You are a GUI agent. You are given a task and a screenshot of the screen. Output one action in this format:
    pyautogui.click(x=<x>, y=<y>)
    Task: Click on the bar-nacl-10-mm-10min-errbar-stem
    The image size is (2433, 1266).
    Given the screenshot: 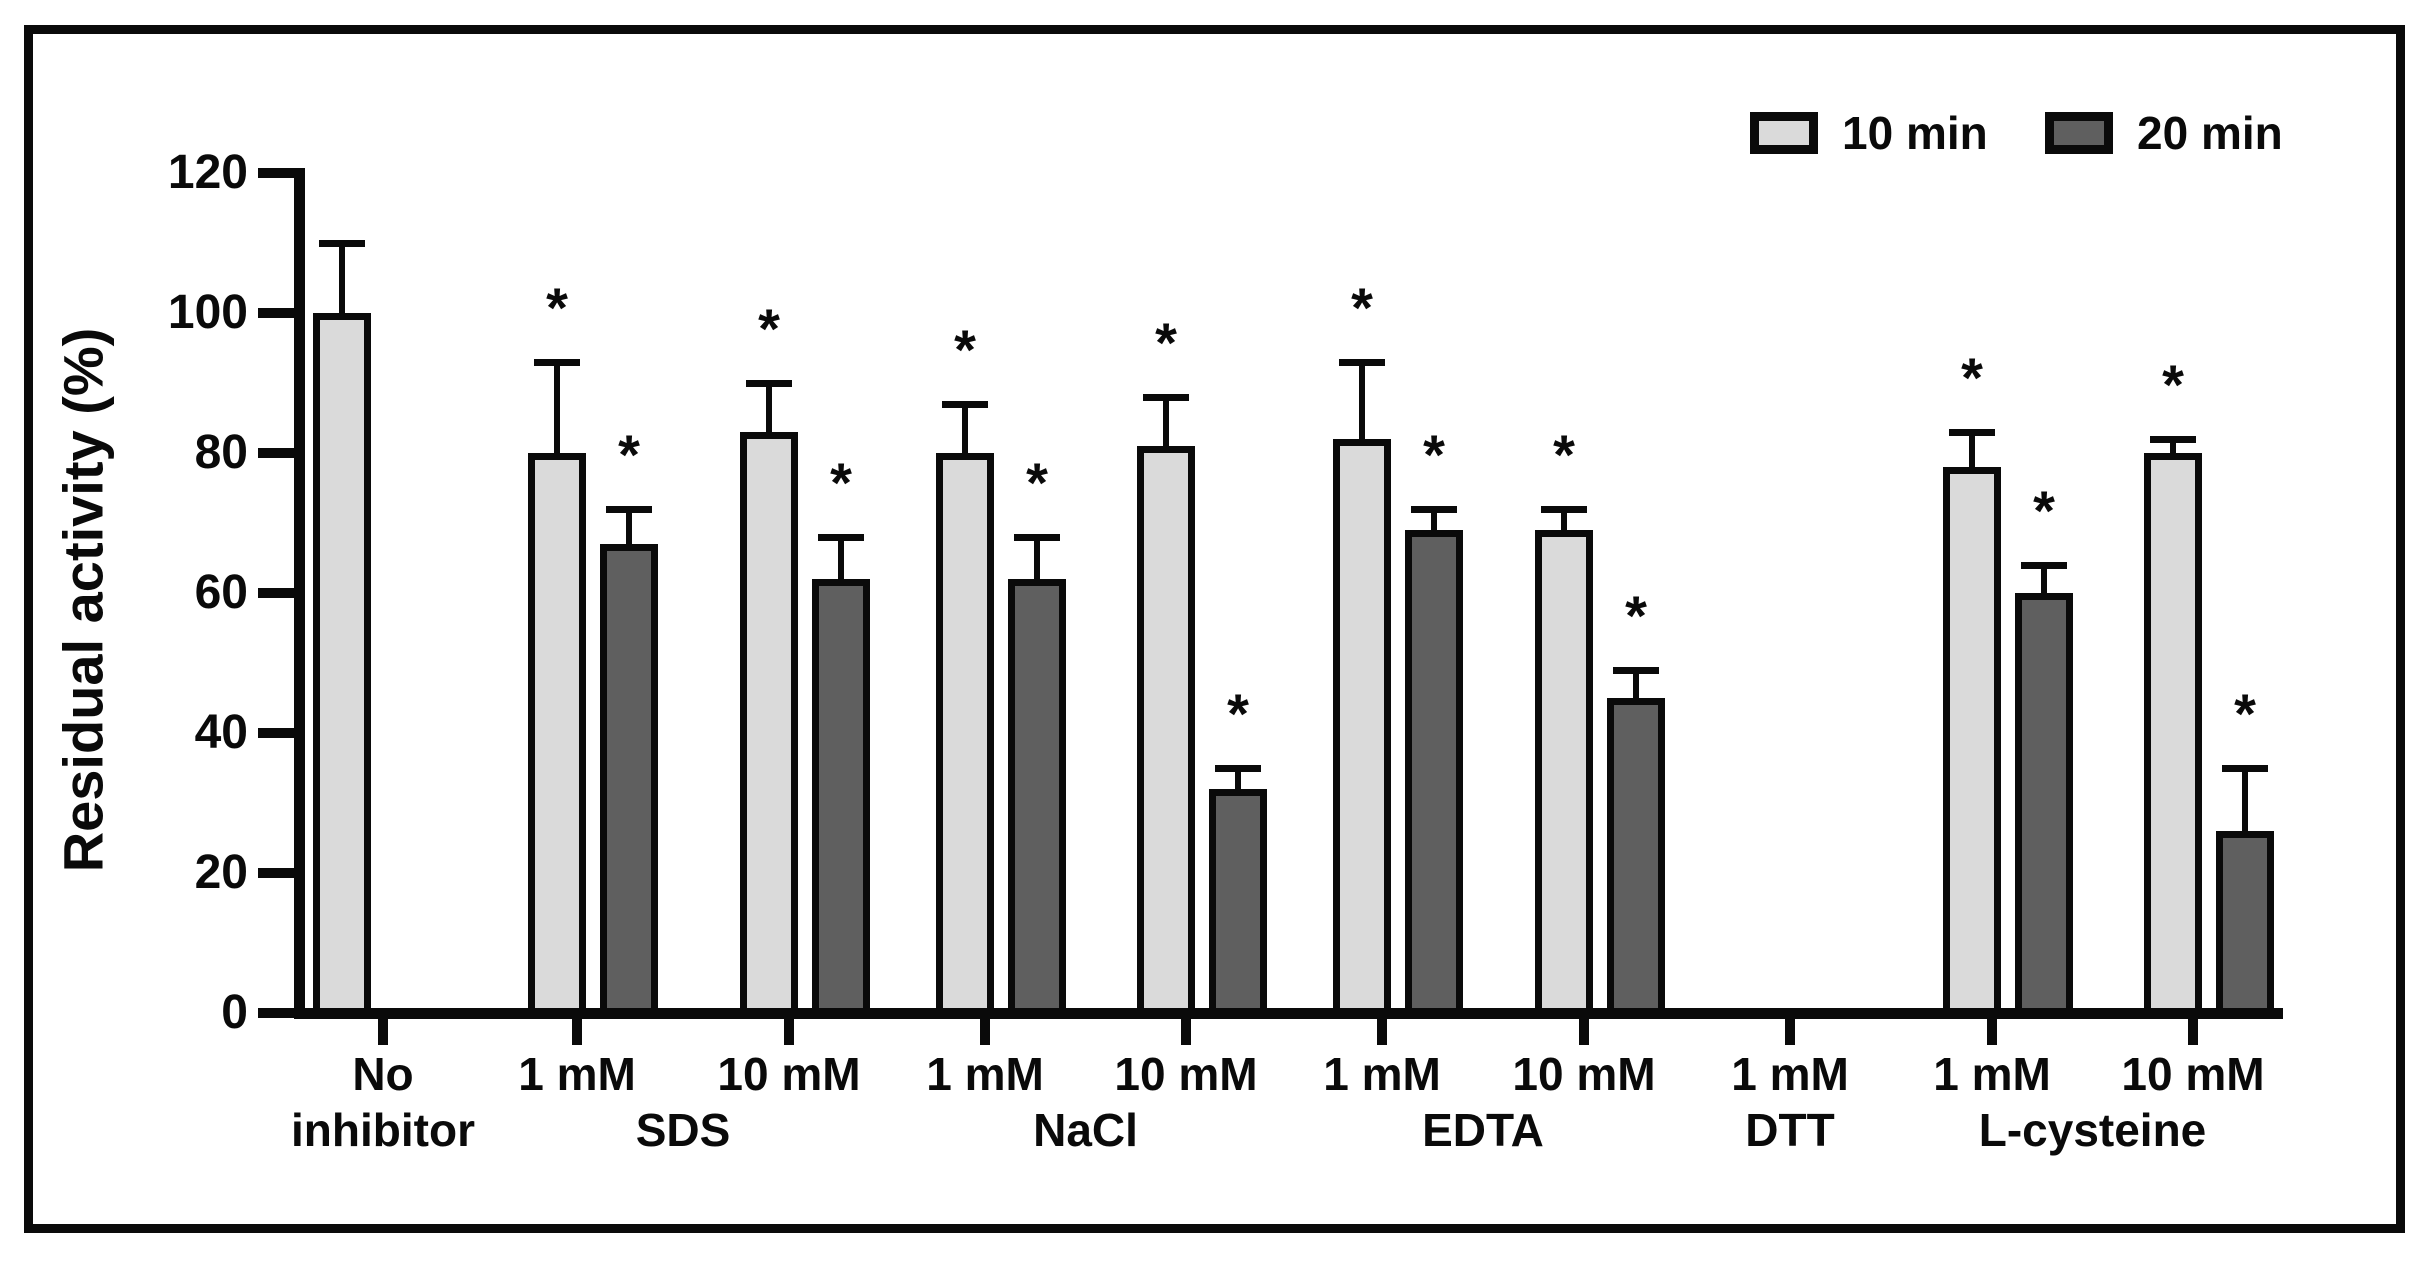 What is the action you would take?
    pyautogui.click(x=1166, y=421)
    